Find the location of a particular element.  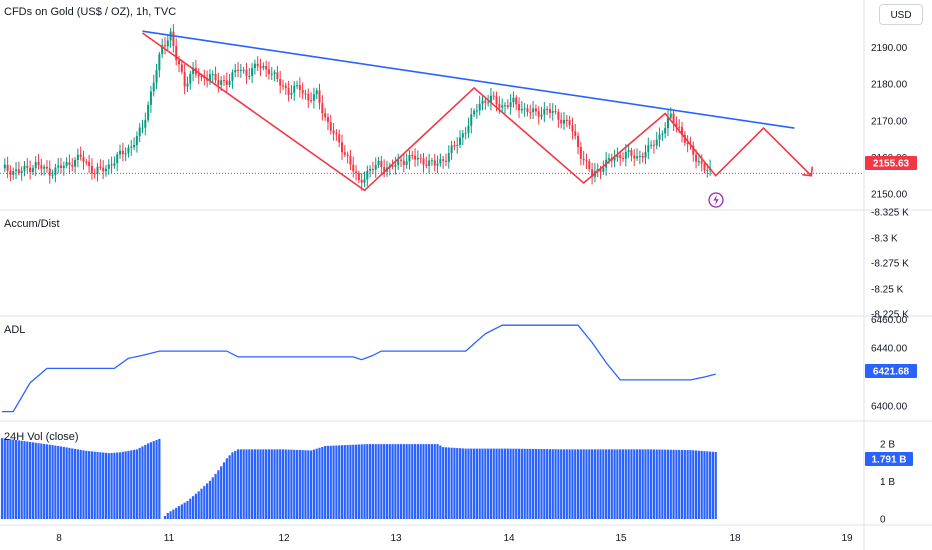

trendline-line is located at coordinates (468, 79).